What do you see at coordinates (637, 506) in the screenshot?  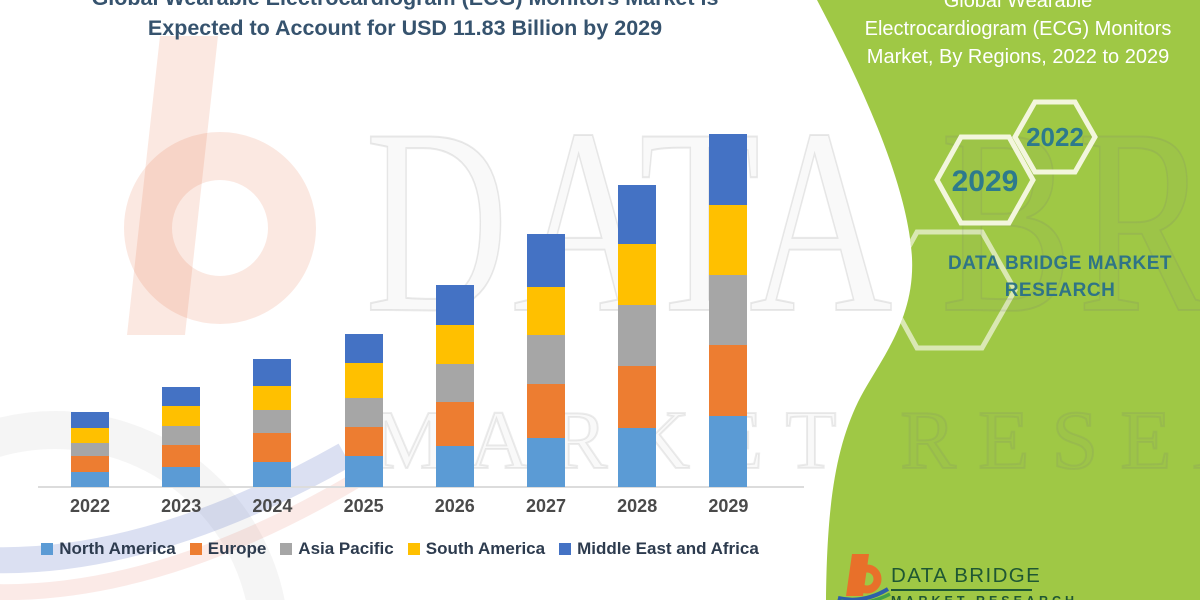 I see `x-axis-label-2028: 2028` at bounding box center [637, 506].